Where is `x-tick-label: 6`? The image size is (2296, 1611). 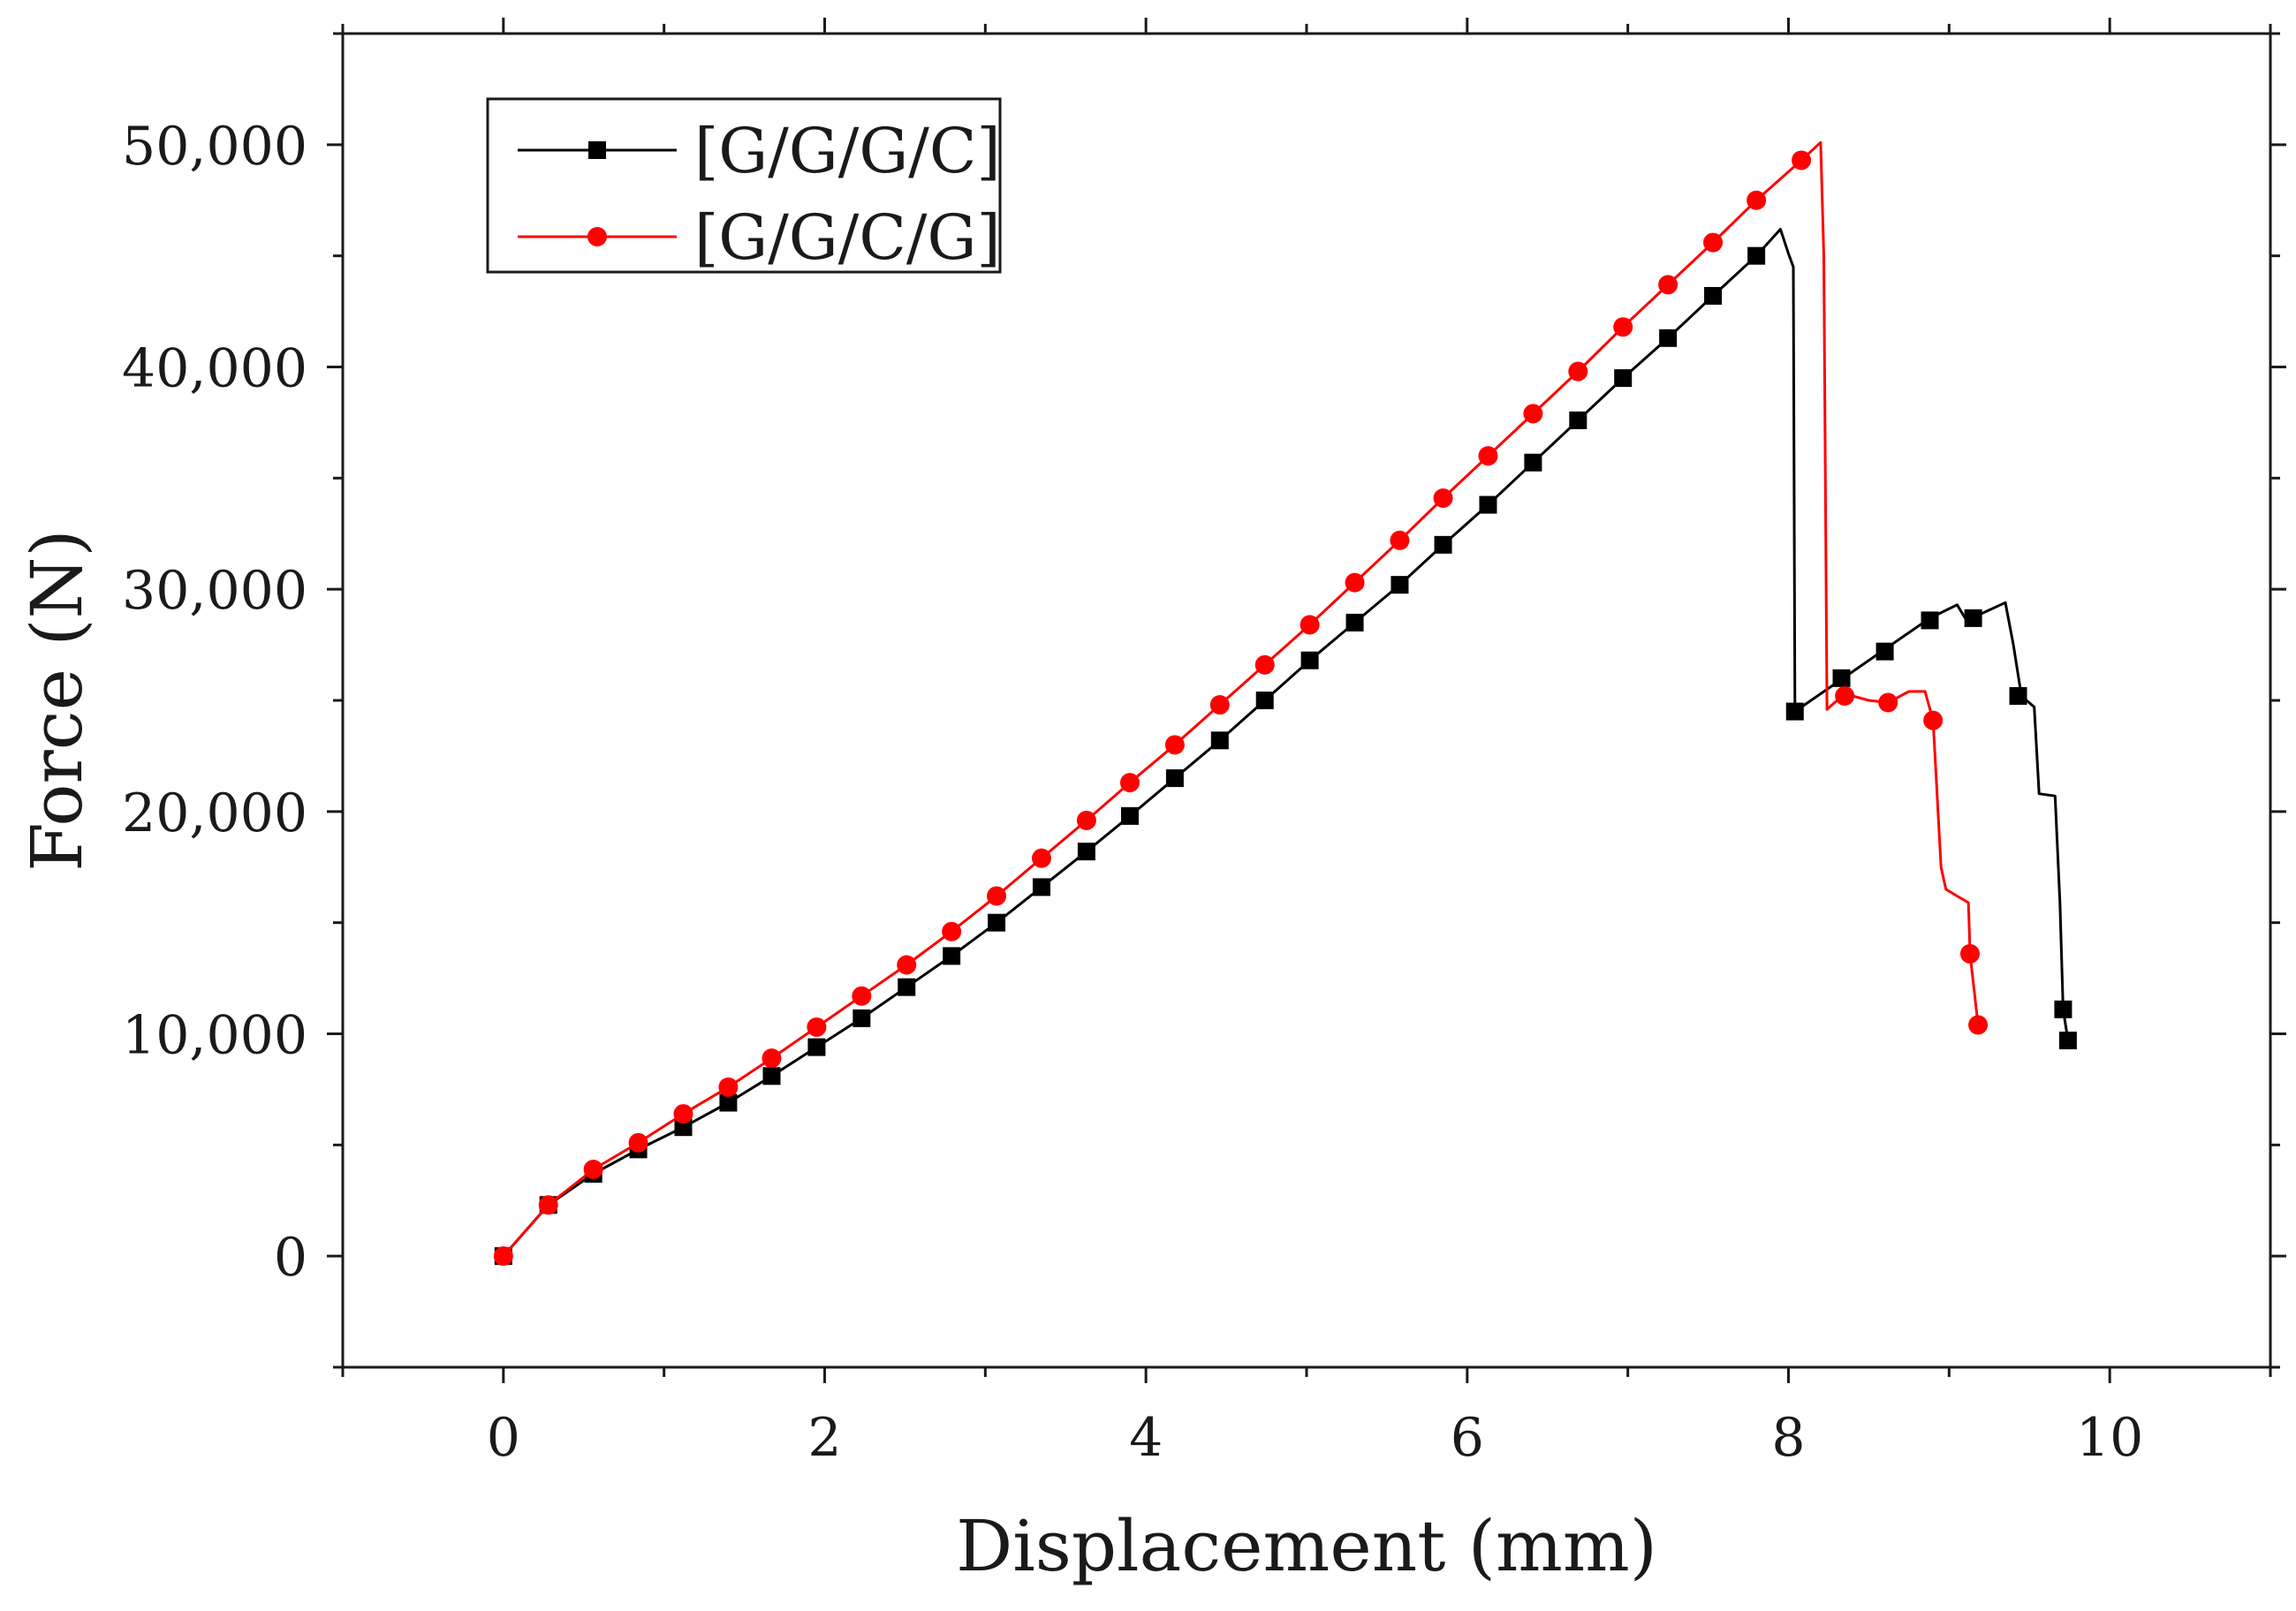 x-tick-label: 6 is located at coordinates (1467, 1438).